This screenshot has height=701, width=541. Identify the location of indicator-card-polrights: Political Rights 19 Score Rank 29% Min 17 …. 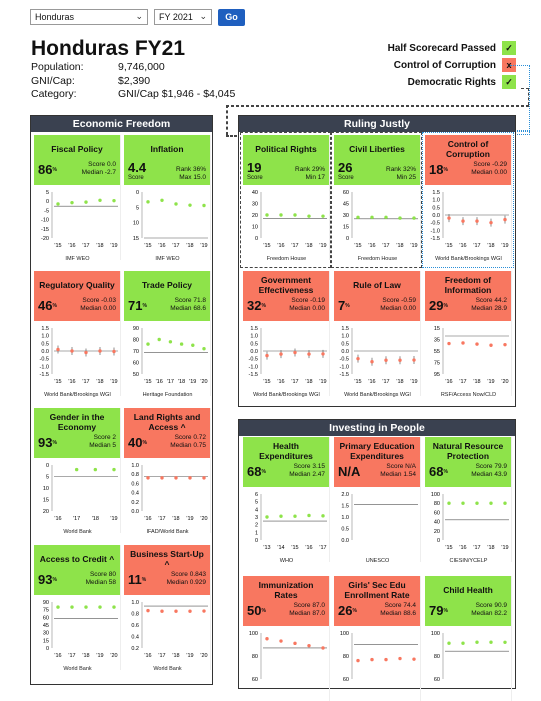
(286, 198).